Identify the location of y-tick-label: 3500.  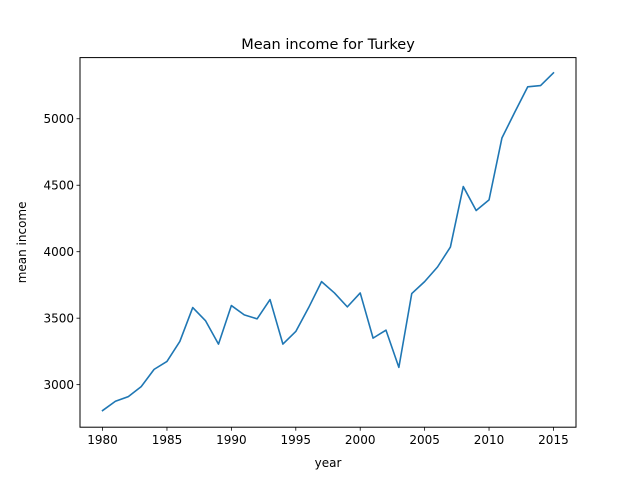
(58, 318).